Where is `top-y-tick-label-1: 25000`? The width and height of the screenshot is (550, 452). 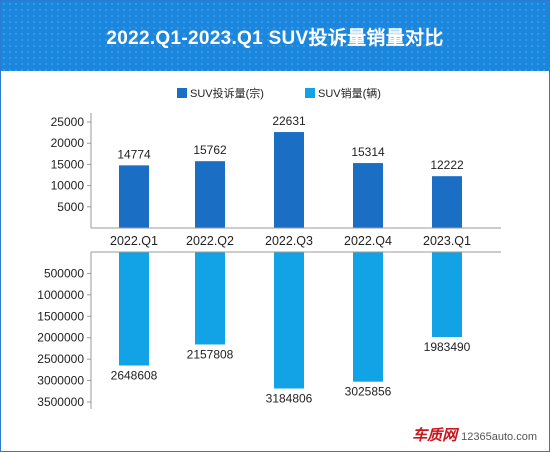 top-y-tick-label-1: 25000 is located at coordinates (68, 122).